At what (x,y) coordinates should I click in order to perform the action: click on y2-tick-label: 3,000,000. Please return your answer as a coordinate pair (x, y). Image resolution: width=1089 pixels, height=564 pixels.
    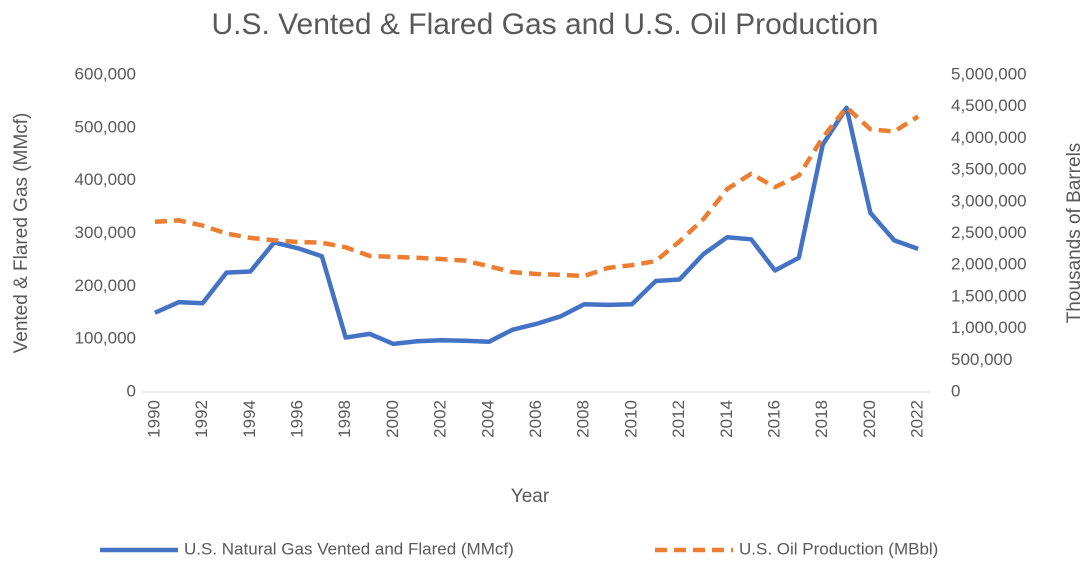
    Looking at the image, I should click on (989, 200).